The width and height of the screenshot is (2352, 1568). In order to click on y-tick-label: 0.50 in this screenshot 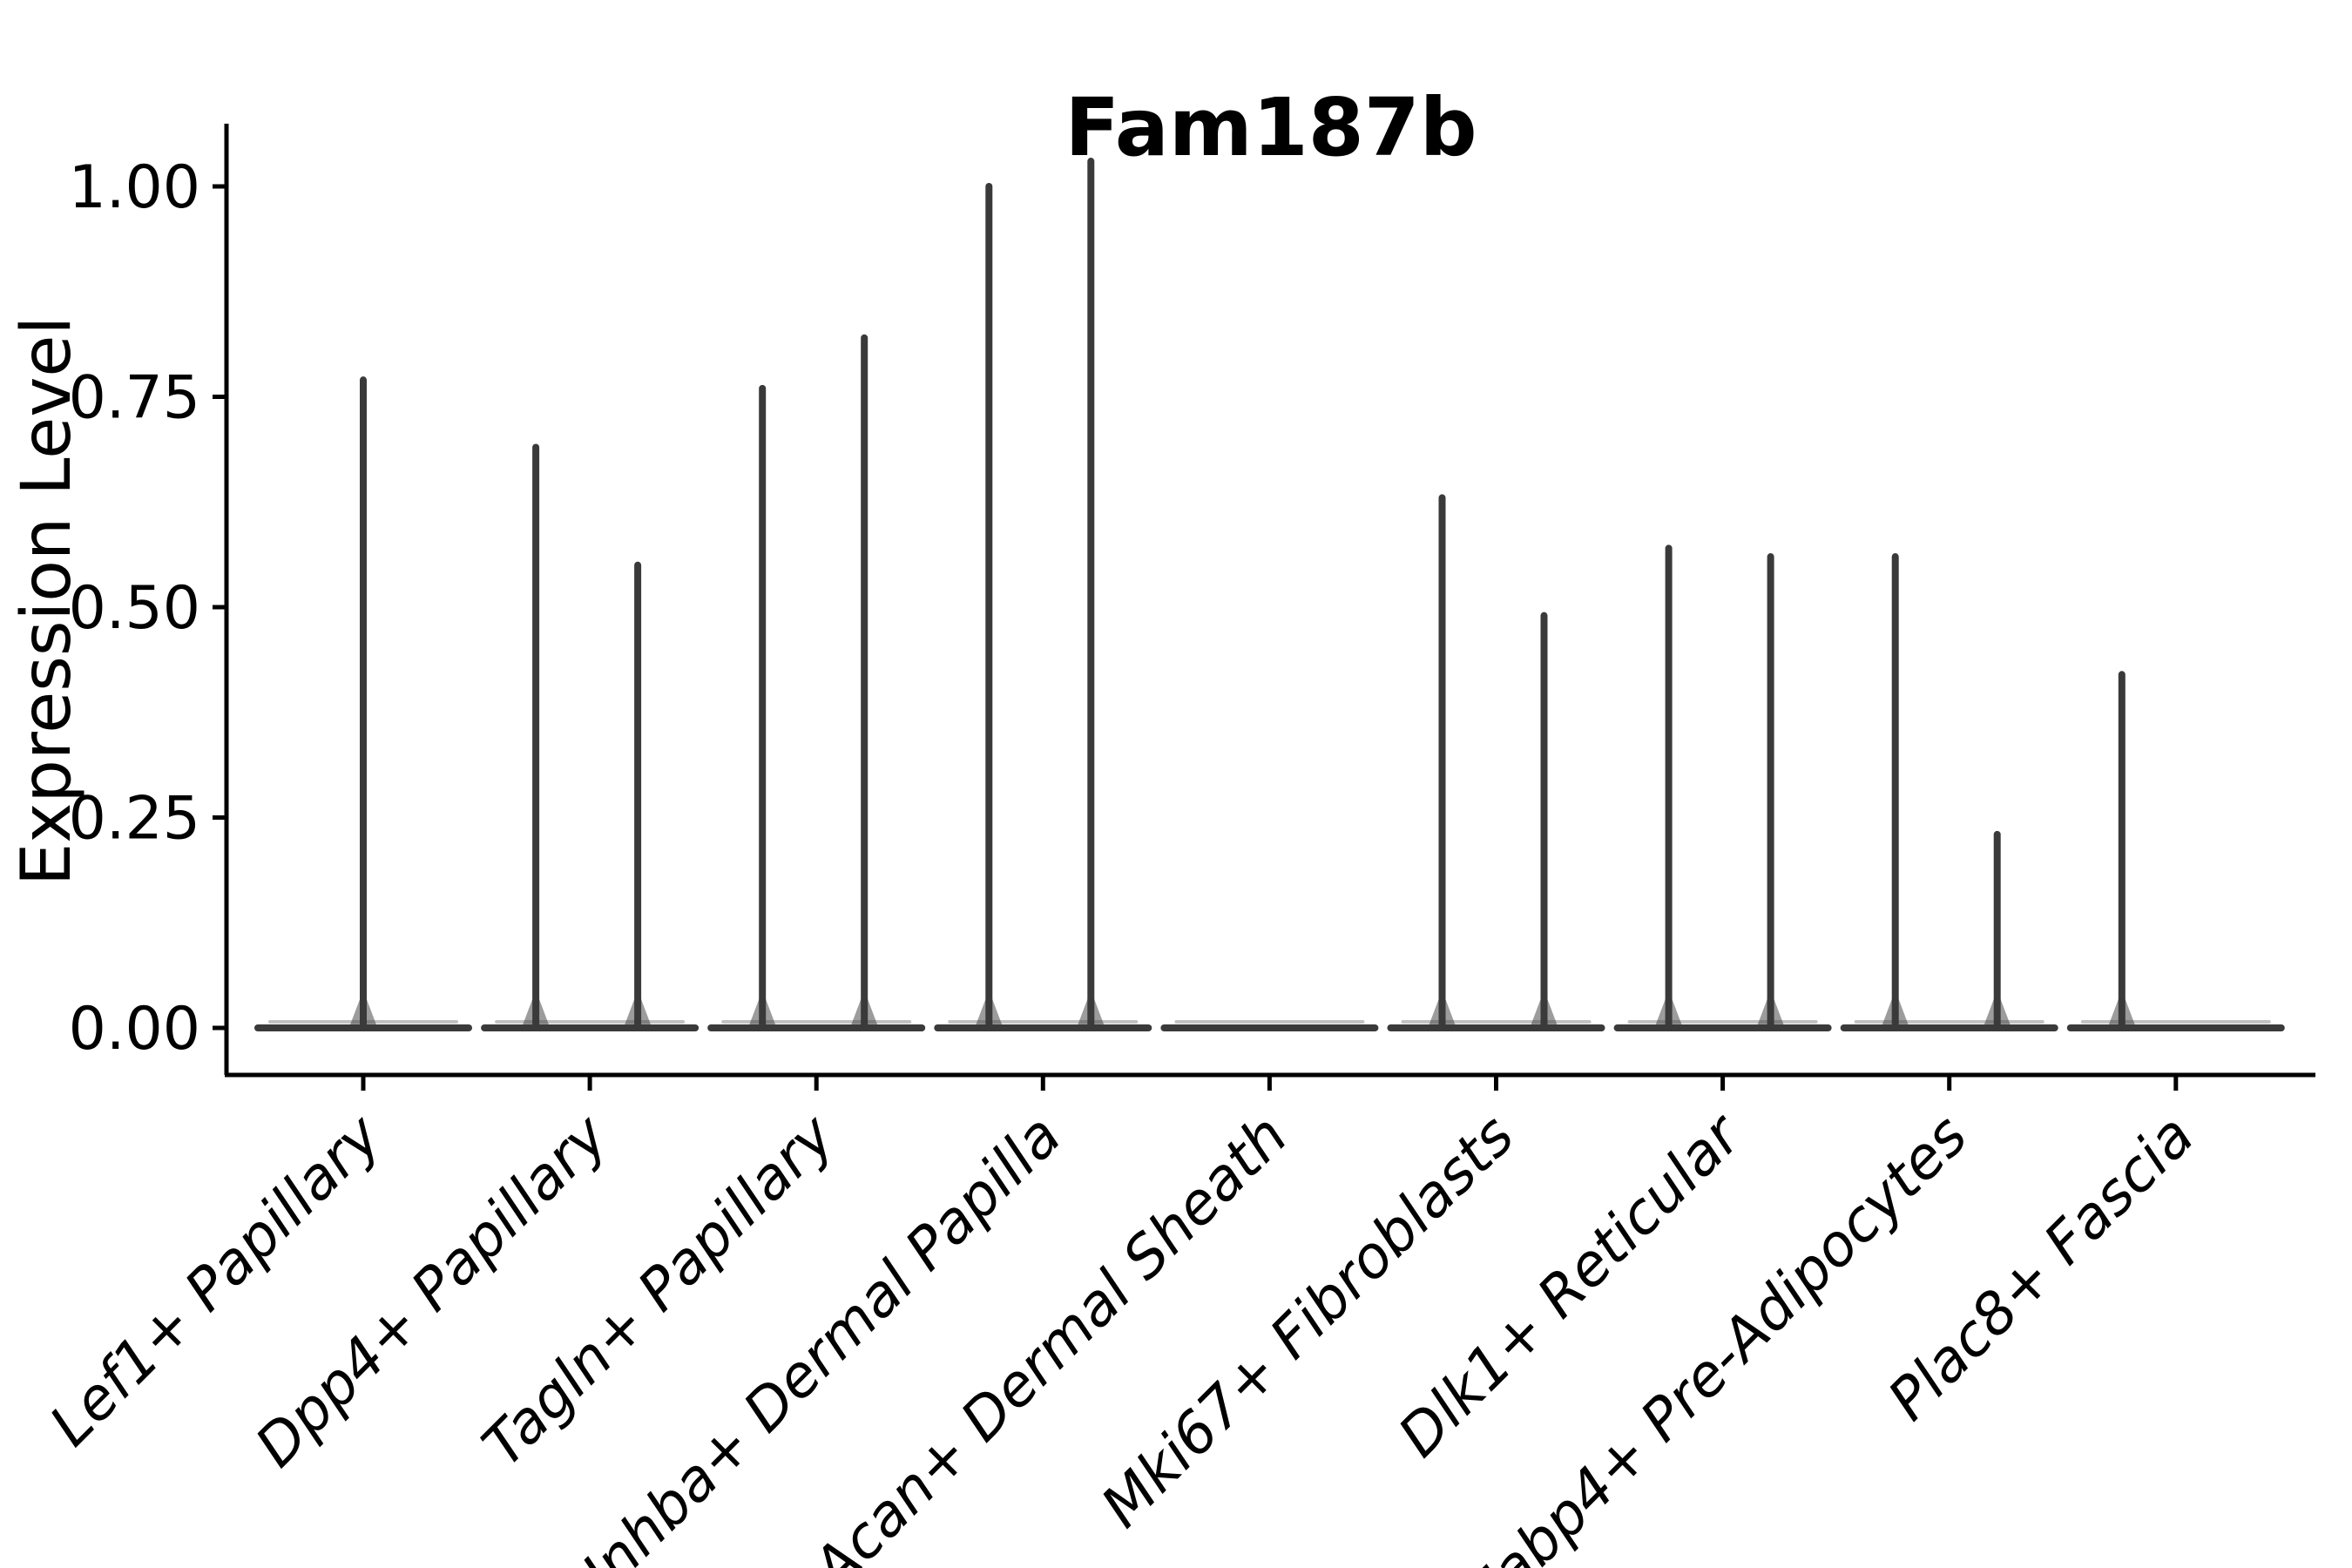, I will do `click(134, 608)`.